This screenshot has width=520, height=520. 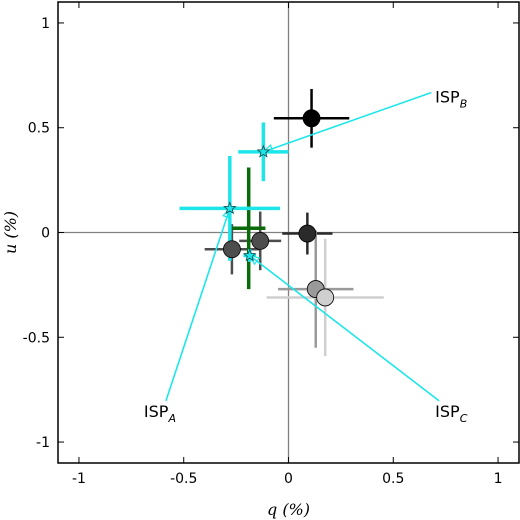 I want to click on y-tick-label: 0.5, so click(x=39, y=129).